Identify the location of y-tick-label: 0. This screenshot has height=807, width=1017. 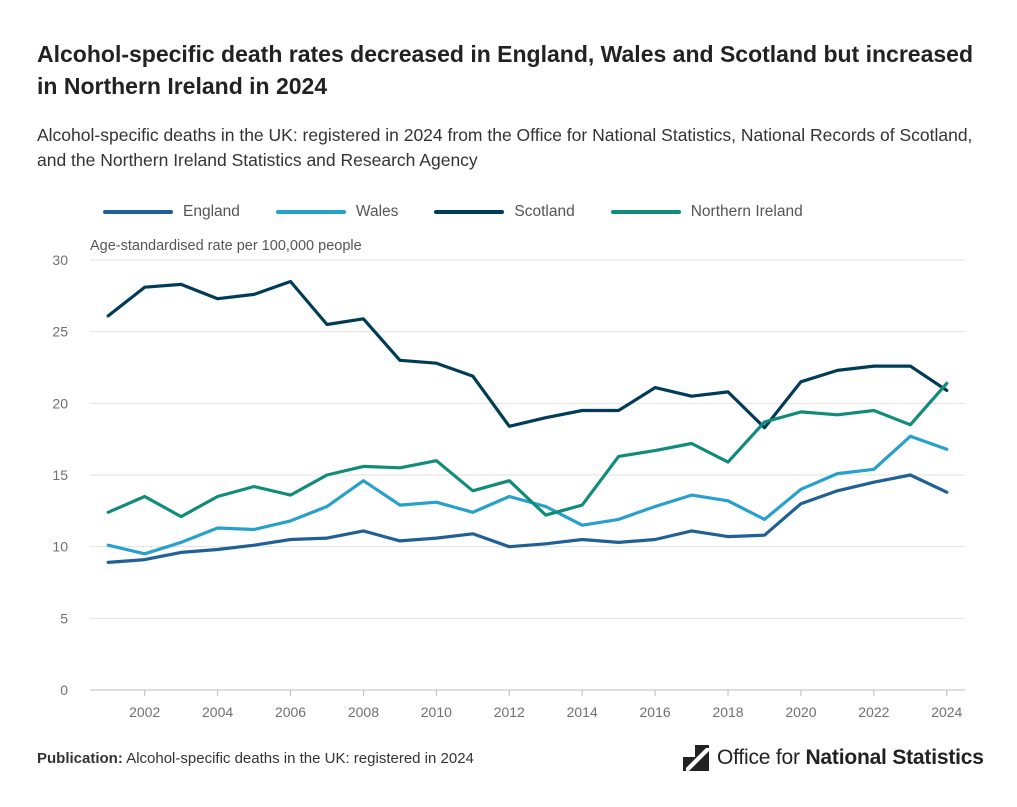
(64, 690).